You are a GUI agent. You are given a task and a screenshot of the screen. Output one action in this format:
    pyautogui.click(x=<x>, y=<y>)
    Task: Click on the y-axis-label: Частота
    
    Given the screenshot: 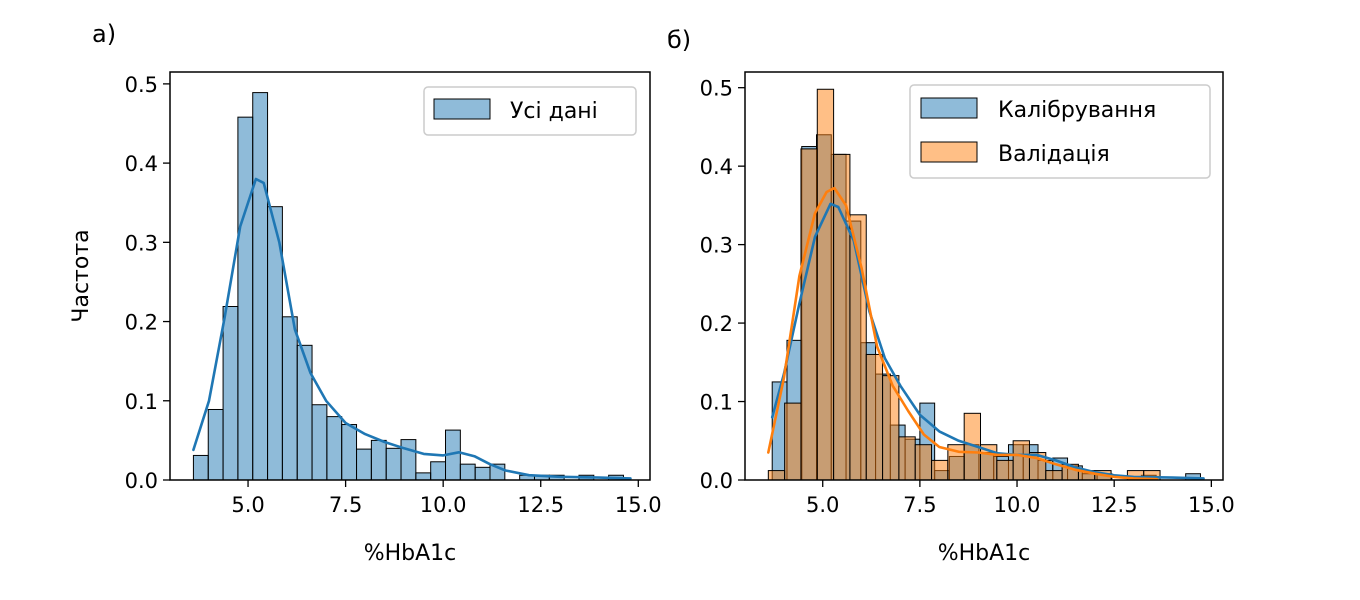 What is the action you would take?
    pyautogui.click(x=81, y=275)
    